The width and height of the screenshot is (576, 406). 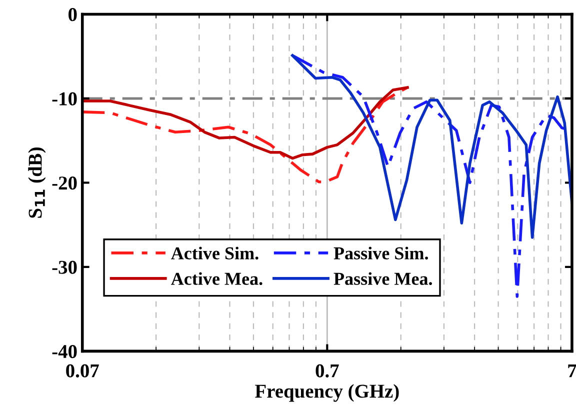 I want to click on legend-label: Passive Sim., so click(x=381, y=253).